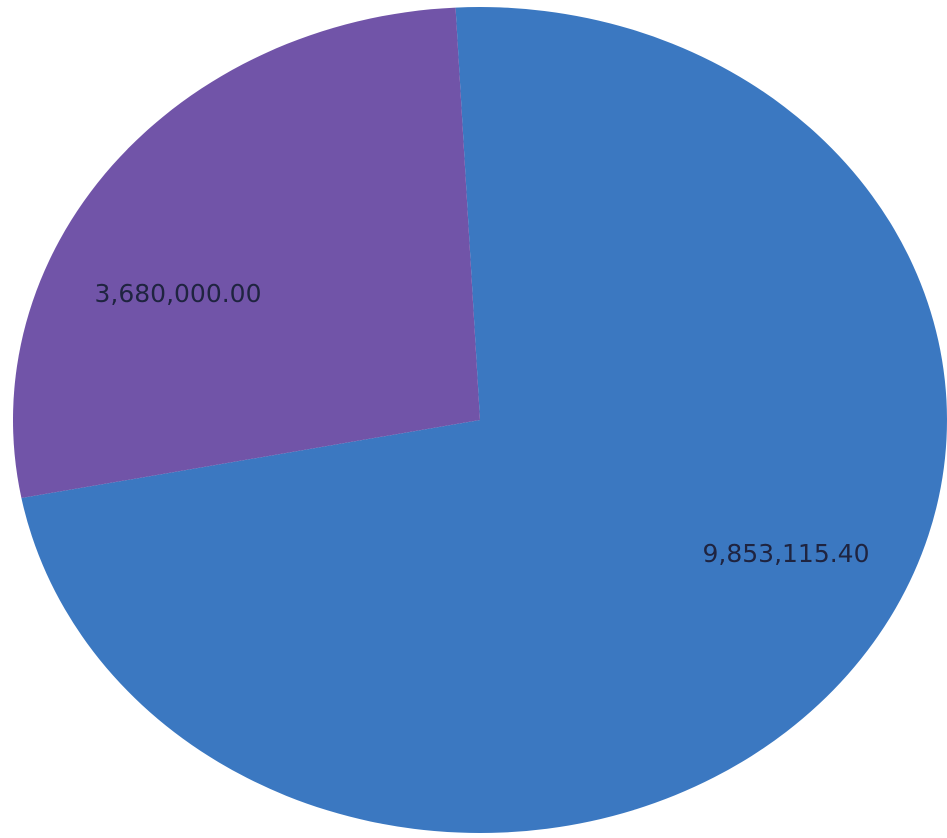 The width and height of the screenshot is (947, 838). What do you see at coordinates (786, 553) in the screenshot?
I see `slice-label-blue: 9,853,115.40` at bounding box center [786, 553].